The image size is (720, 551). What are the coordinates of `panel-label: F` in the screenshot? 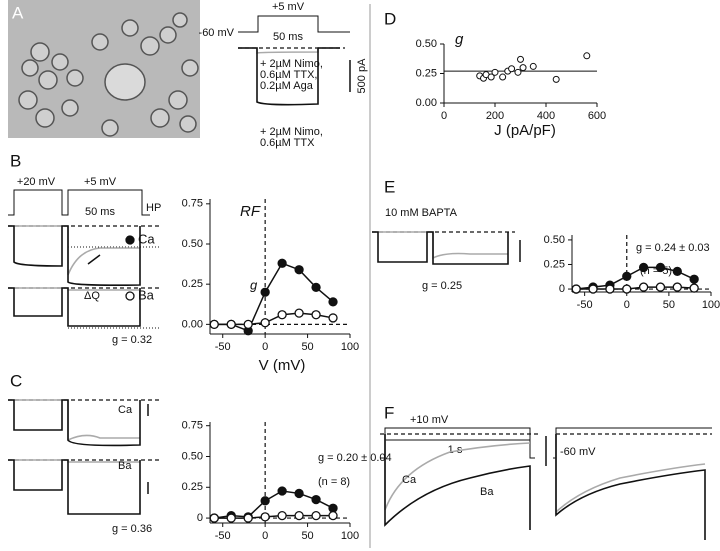 It's located at (389, 412).